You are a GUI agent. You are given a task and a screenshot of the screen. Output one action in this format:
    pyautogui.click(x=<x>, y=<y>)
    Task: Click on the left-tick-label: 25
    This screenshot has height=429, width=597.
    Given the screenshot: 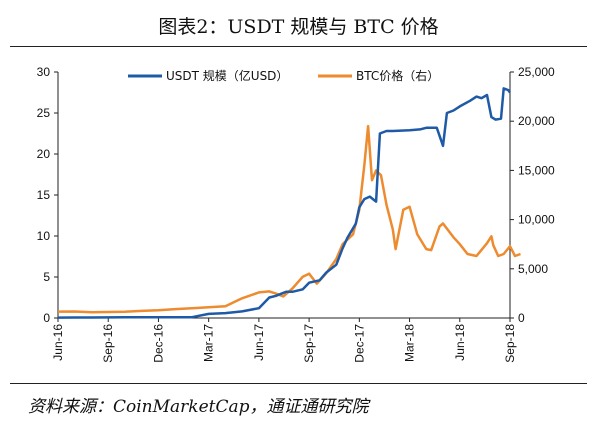 What is the action you would take?
    pyautogui.click(x=44, y=113)
    